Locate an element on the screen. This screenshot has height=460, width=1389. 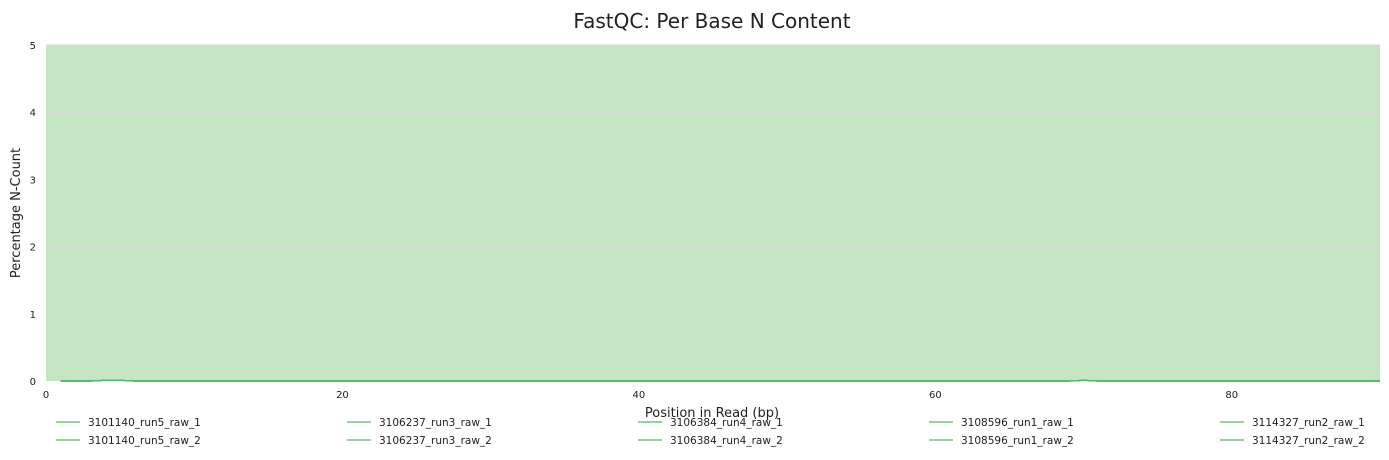
x-axis-label: Position in Read (bp) is located at coordinates (712, 413).